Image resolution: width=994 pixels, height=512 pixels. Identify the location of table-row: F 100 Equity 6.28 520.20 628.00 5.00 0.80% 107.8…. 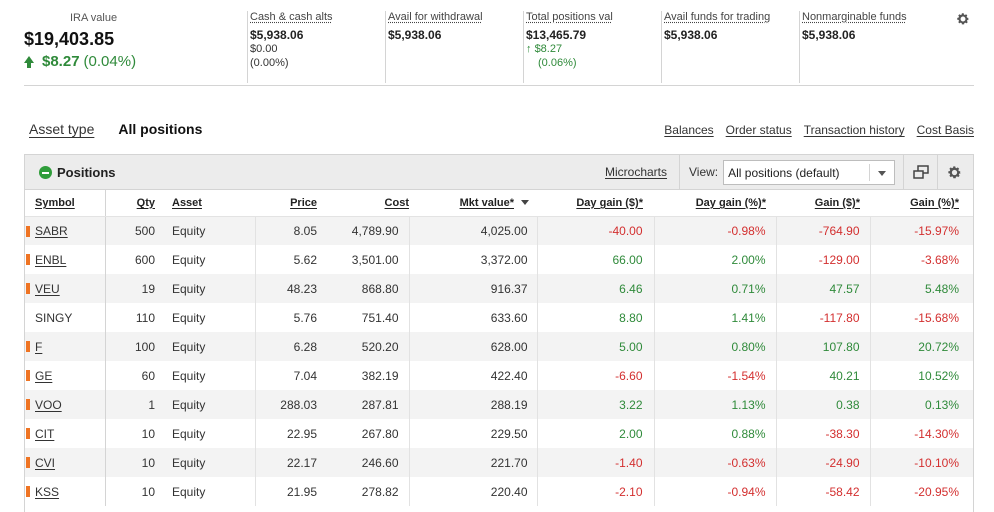
(499, 346).